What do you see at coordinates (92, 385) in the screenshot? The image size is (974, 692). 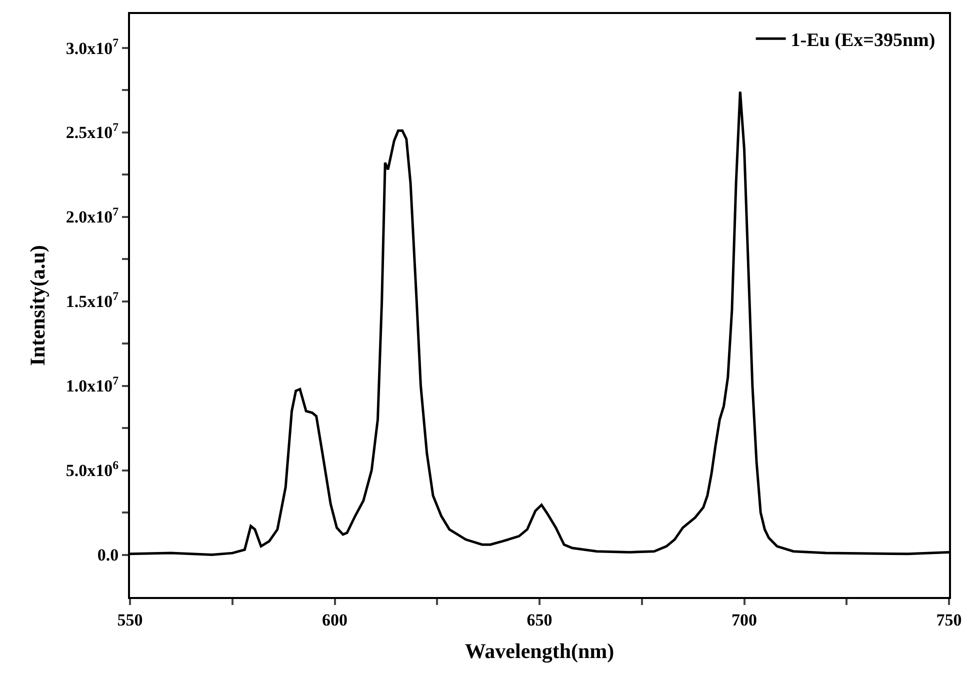 I see `y-tick-label: 1.0x10$^{7}$` at bounding box center [92, 385].